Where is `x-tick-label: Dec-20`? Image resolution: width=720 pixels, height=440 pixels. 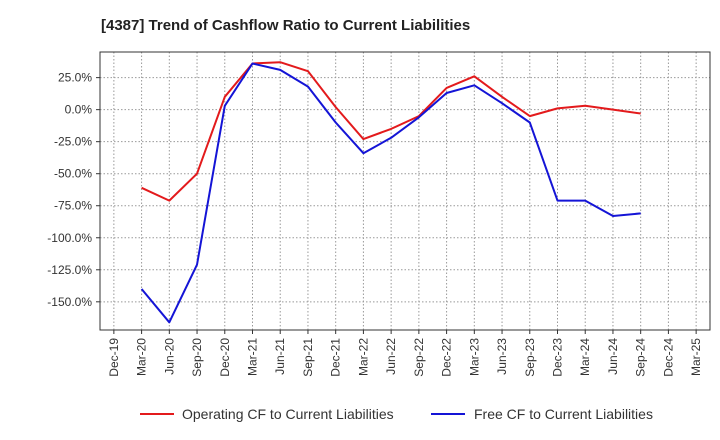
x-tick-label: Dec-20 is located at coordinates (225, 357).